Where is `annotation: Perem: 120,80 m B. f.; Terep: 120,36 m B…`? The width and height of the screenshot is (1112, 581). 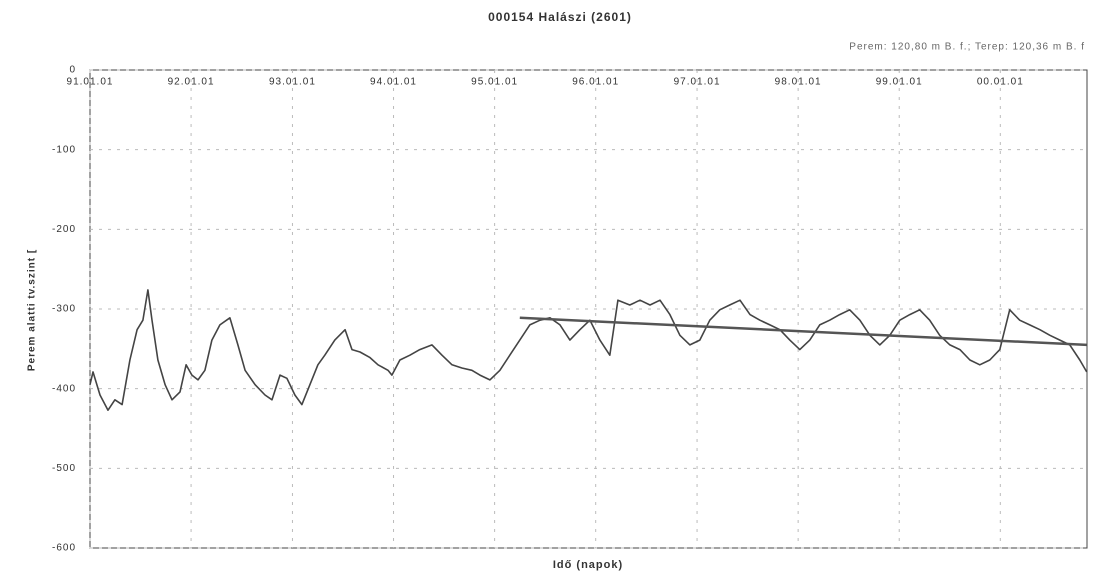
annotation: Perem: 120,80 m B. f.; Terep: 120,36 m B… is located at coordinates (967, 47).